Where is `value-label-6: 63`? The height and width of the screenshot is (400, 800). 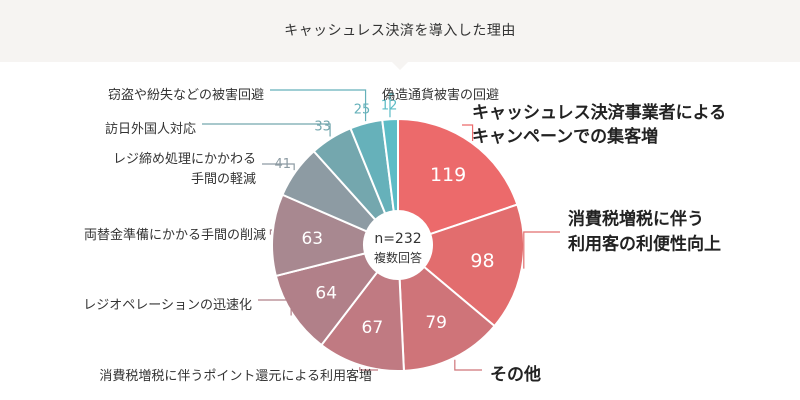
value-label-6: 63 is located at coordinates (312, 239).